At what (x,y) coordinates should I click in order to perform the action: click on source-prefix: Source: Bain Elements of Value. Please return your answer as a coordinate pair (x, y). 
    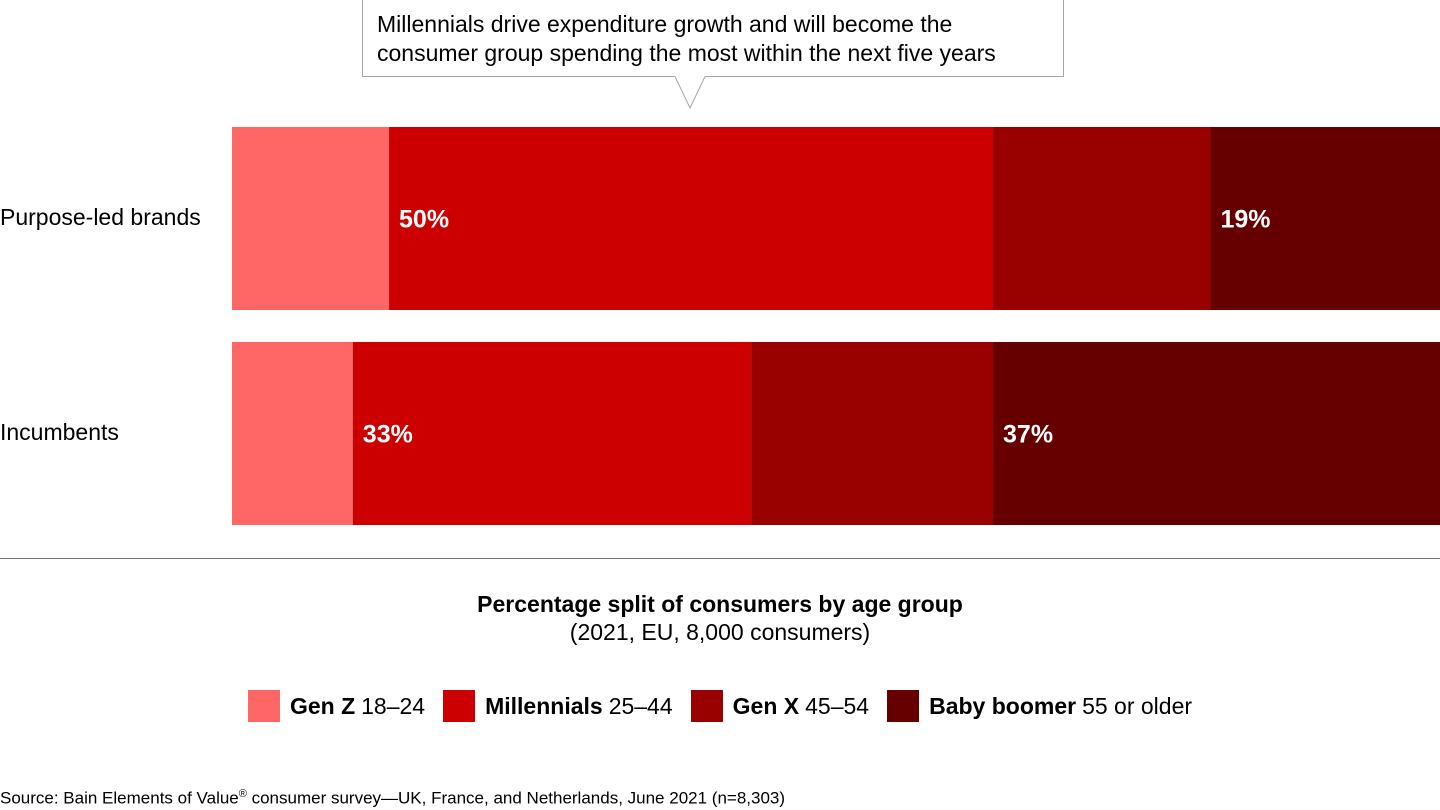
    Looking at the image, I should click on (119, 798).